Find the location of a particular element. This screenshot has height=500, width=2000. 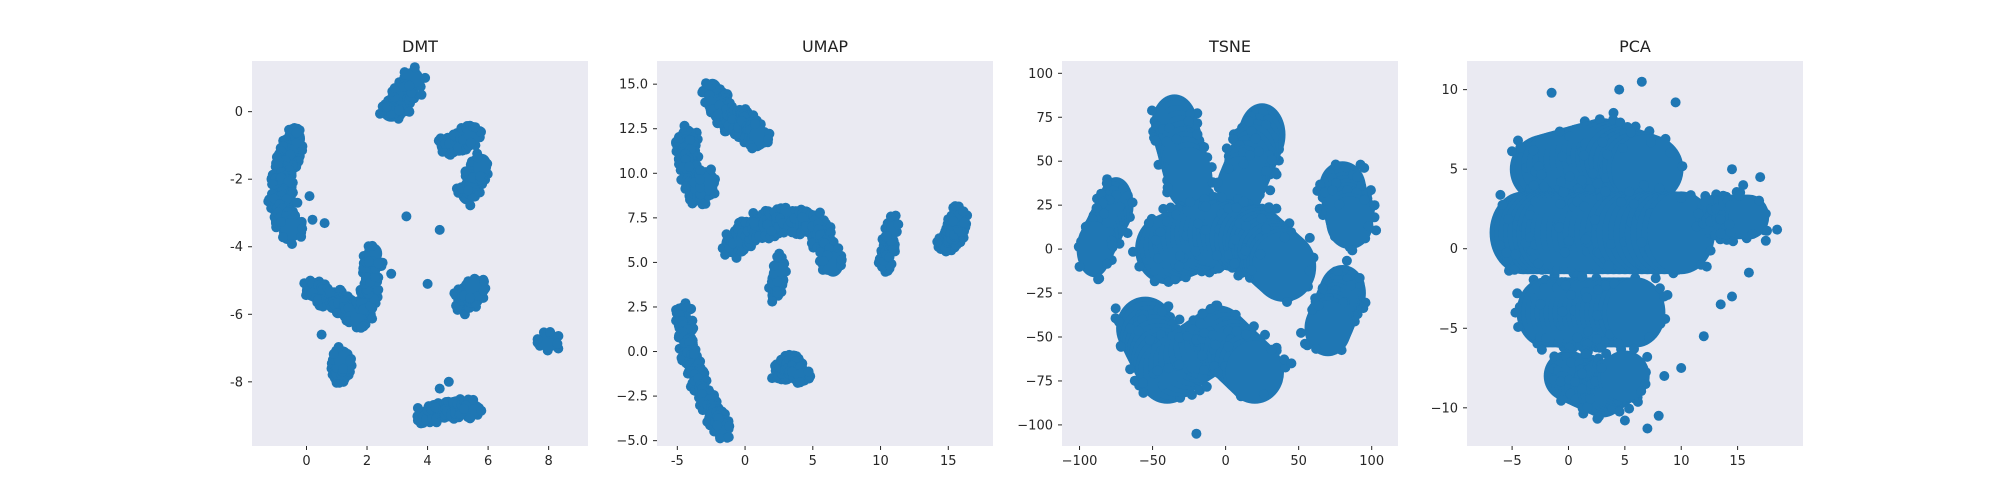

chart-title: DMT is located at coordinates (420, 46).